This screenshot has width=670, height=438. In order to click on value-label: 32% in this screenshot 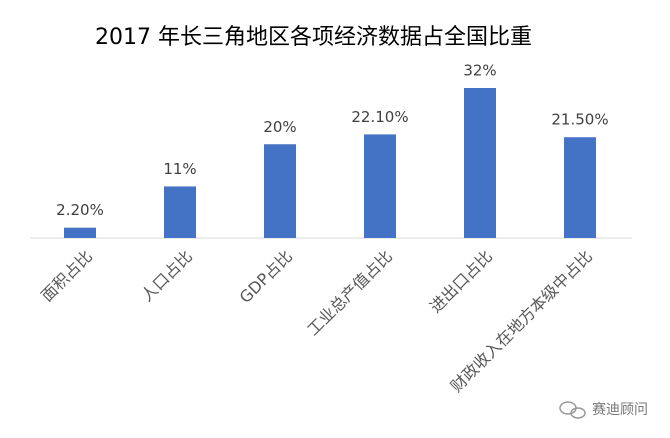, I will do `click(479, 71)`.